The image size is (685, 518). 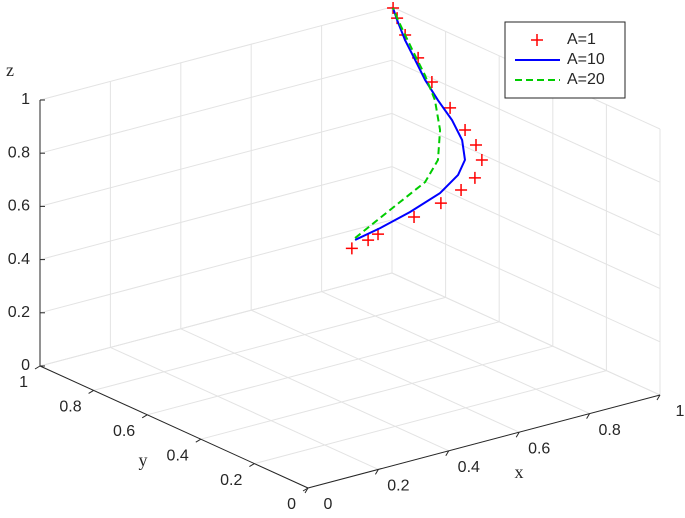 What do you see at coordinates (70, 407) in the screenshot?
I see `y-tick-label: 0.8` at bounding box center [70, 407].